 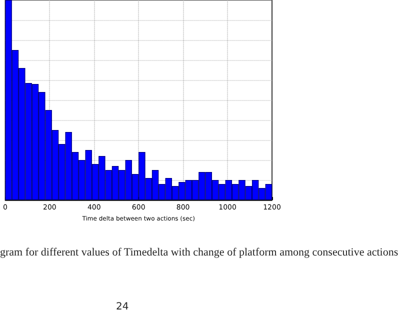 What do you see at coordinates (122, 307) in the screenshot?
I see `text: 24` at bounding box center [122, 307].